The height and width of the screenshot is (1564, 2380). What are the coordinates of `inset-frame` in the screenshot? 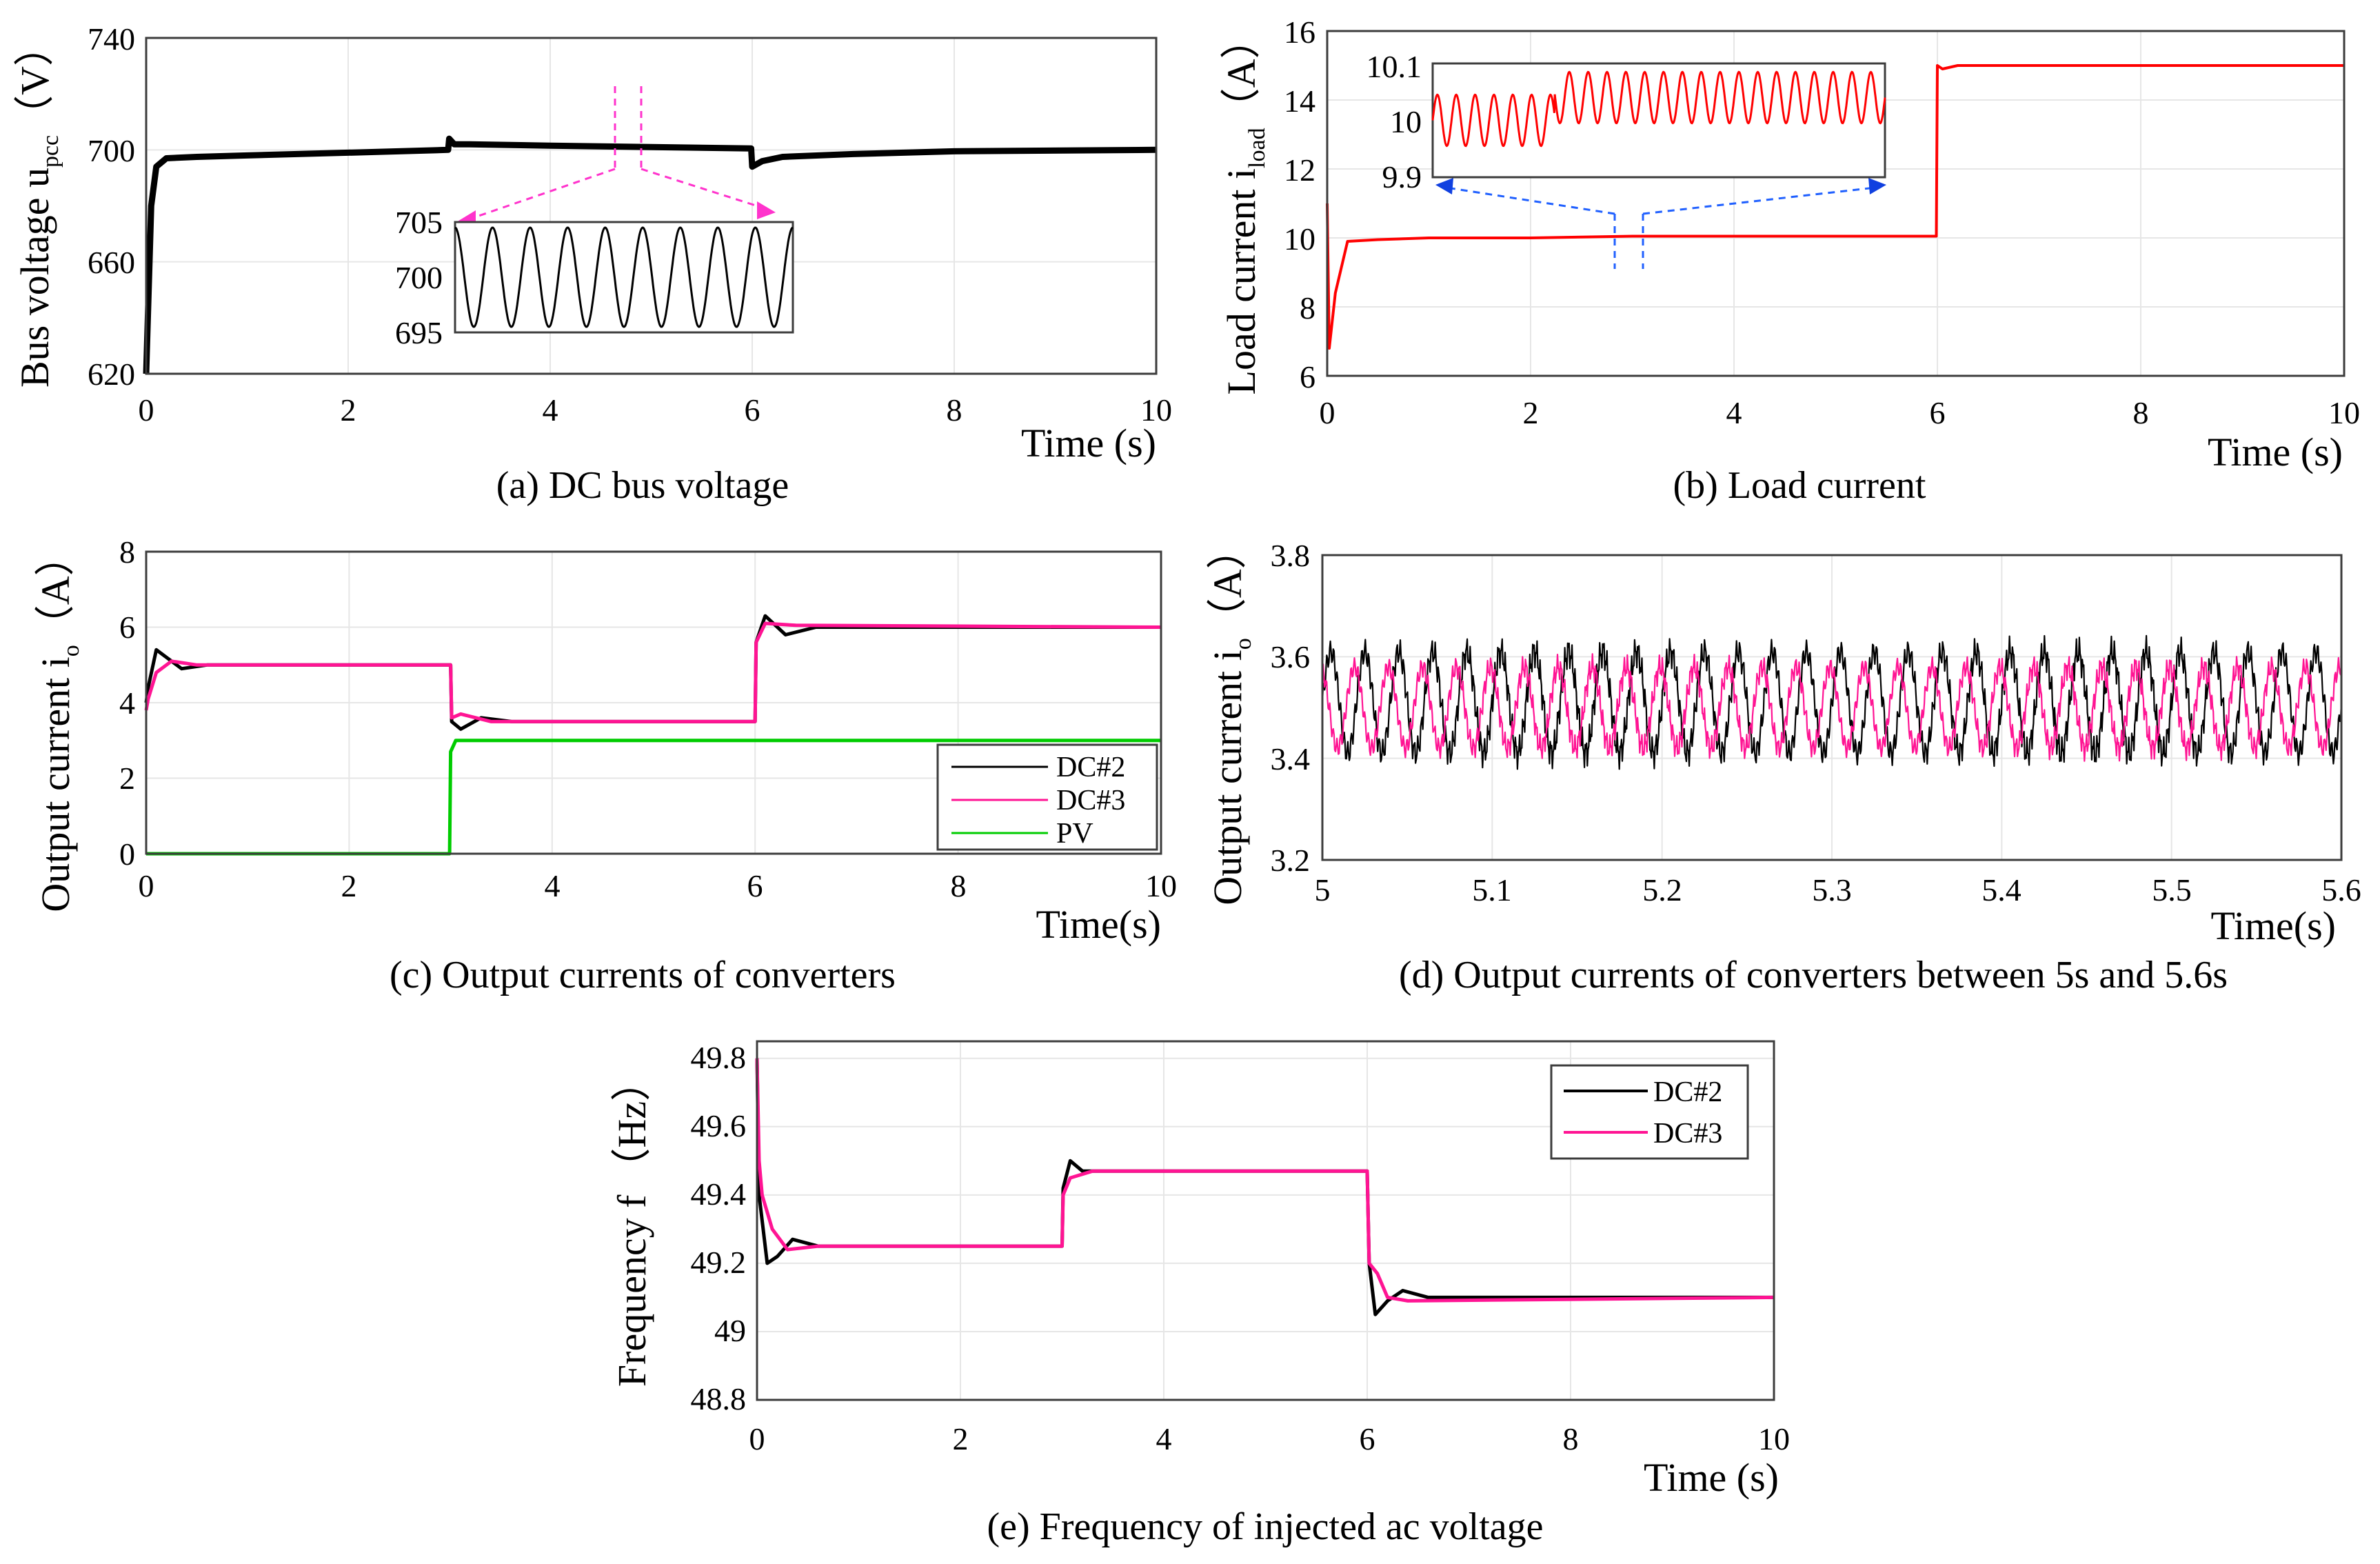 It's located at (624, 277).